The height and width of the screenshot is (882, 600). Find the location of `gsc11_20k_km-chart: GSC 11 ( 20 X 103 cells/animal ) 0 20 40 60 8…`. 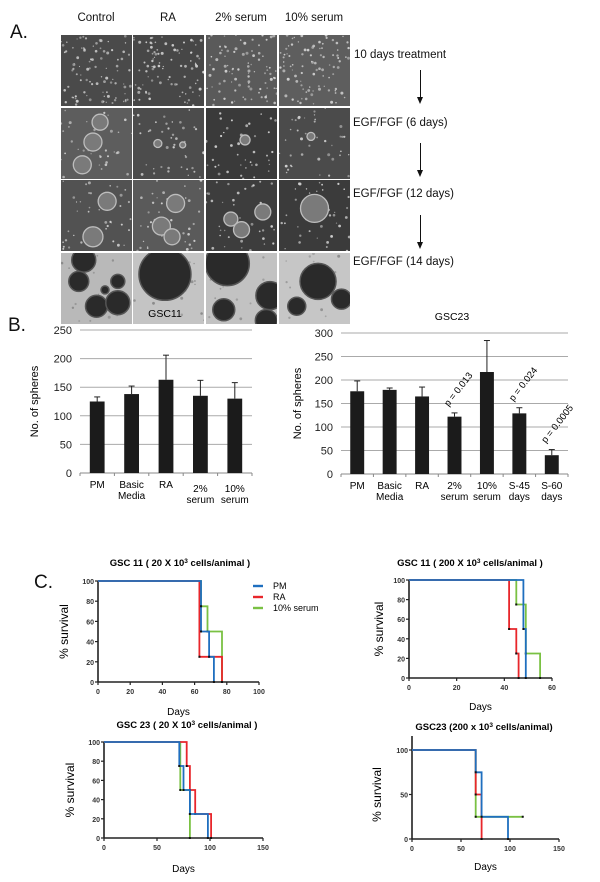

gsc11_20k_km-chart: GSC 11 ( 20 X 103 cells/animal ) 0 20 40 60 8… is located at coordinates (161, 638).